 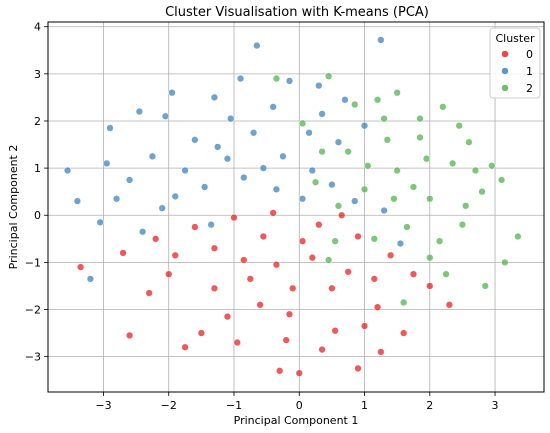 I want to click on legend-label: 1, so click(x=529, y=71).